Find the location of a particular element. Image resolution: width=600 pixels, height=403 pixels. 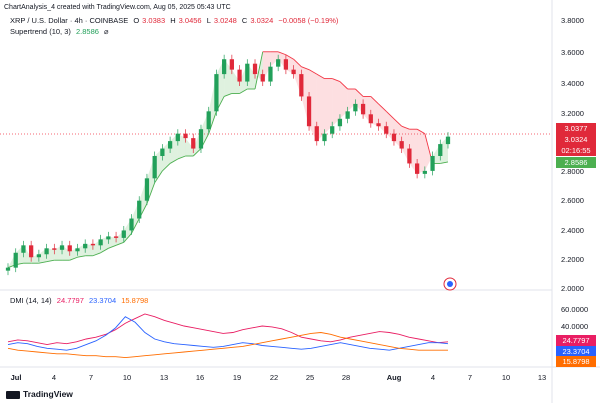

supertrend-legend: Supertrend (10, 3) 2.8586 ⌀ is located at coordinates (61, 31).